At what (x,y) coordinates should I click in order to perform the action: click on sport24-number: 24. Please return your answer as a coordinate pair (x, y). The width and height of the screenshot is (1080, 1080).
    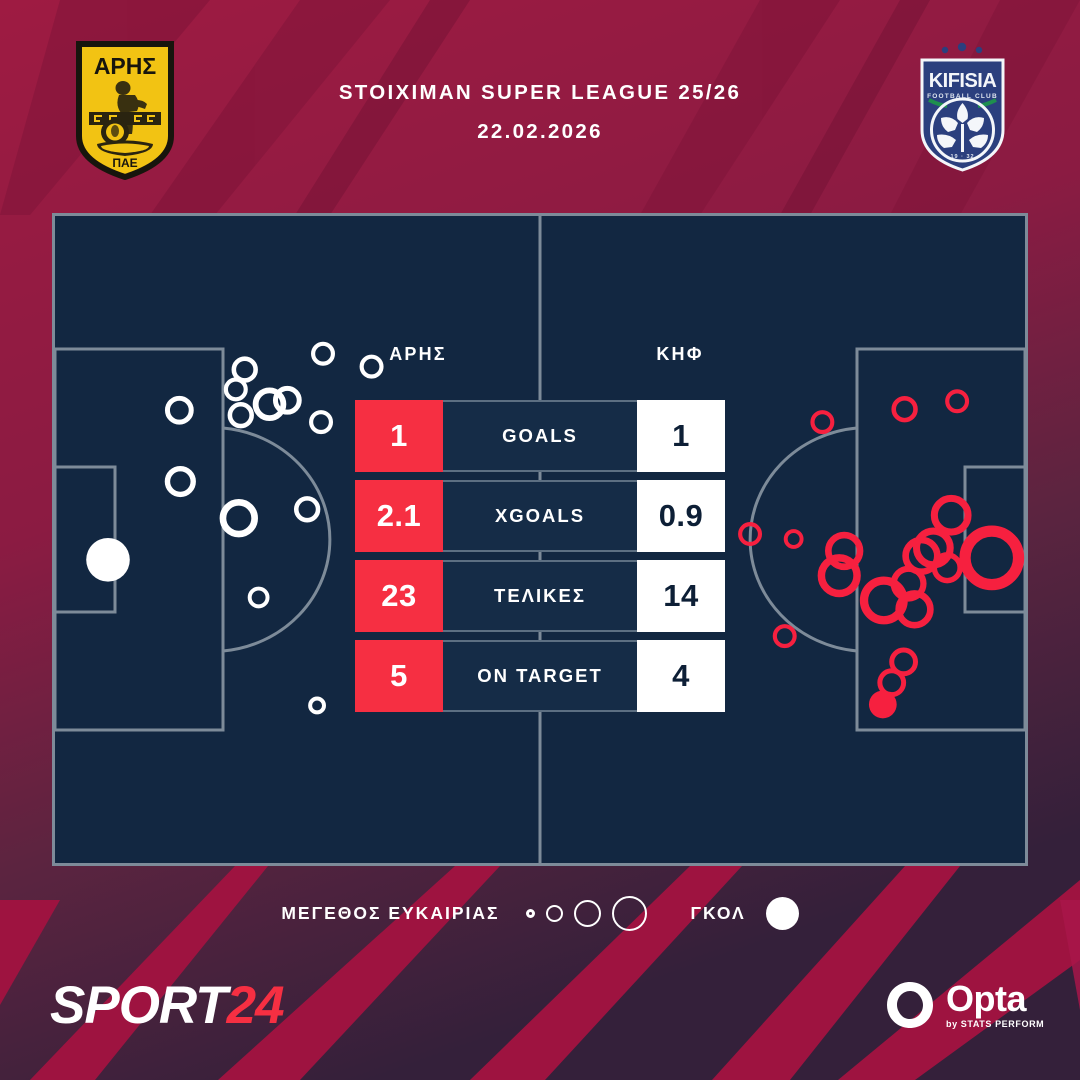
    Looking at the image, I should click on (255, 1005).